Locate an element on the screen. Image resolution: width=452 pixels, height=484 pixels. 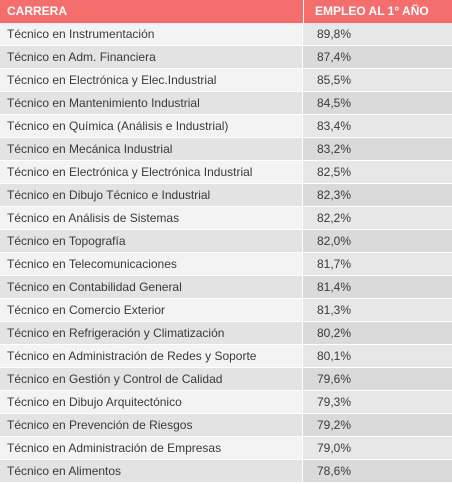
table-header: CARRERA EMPLEO AL 1° AÑO is located at coordinates (226, 11).